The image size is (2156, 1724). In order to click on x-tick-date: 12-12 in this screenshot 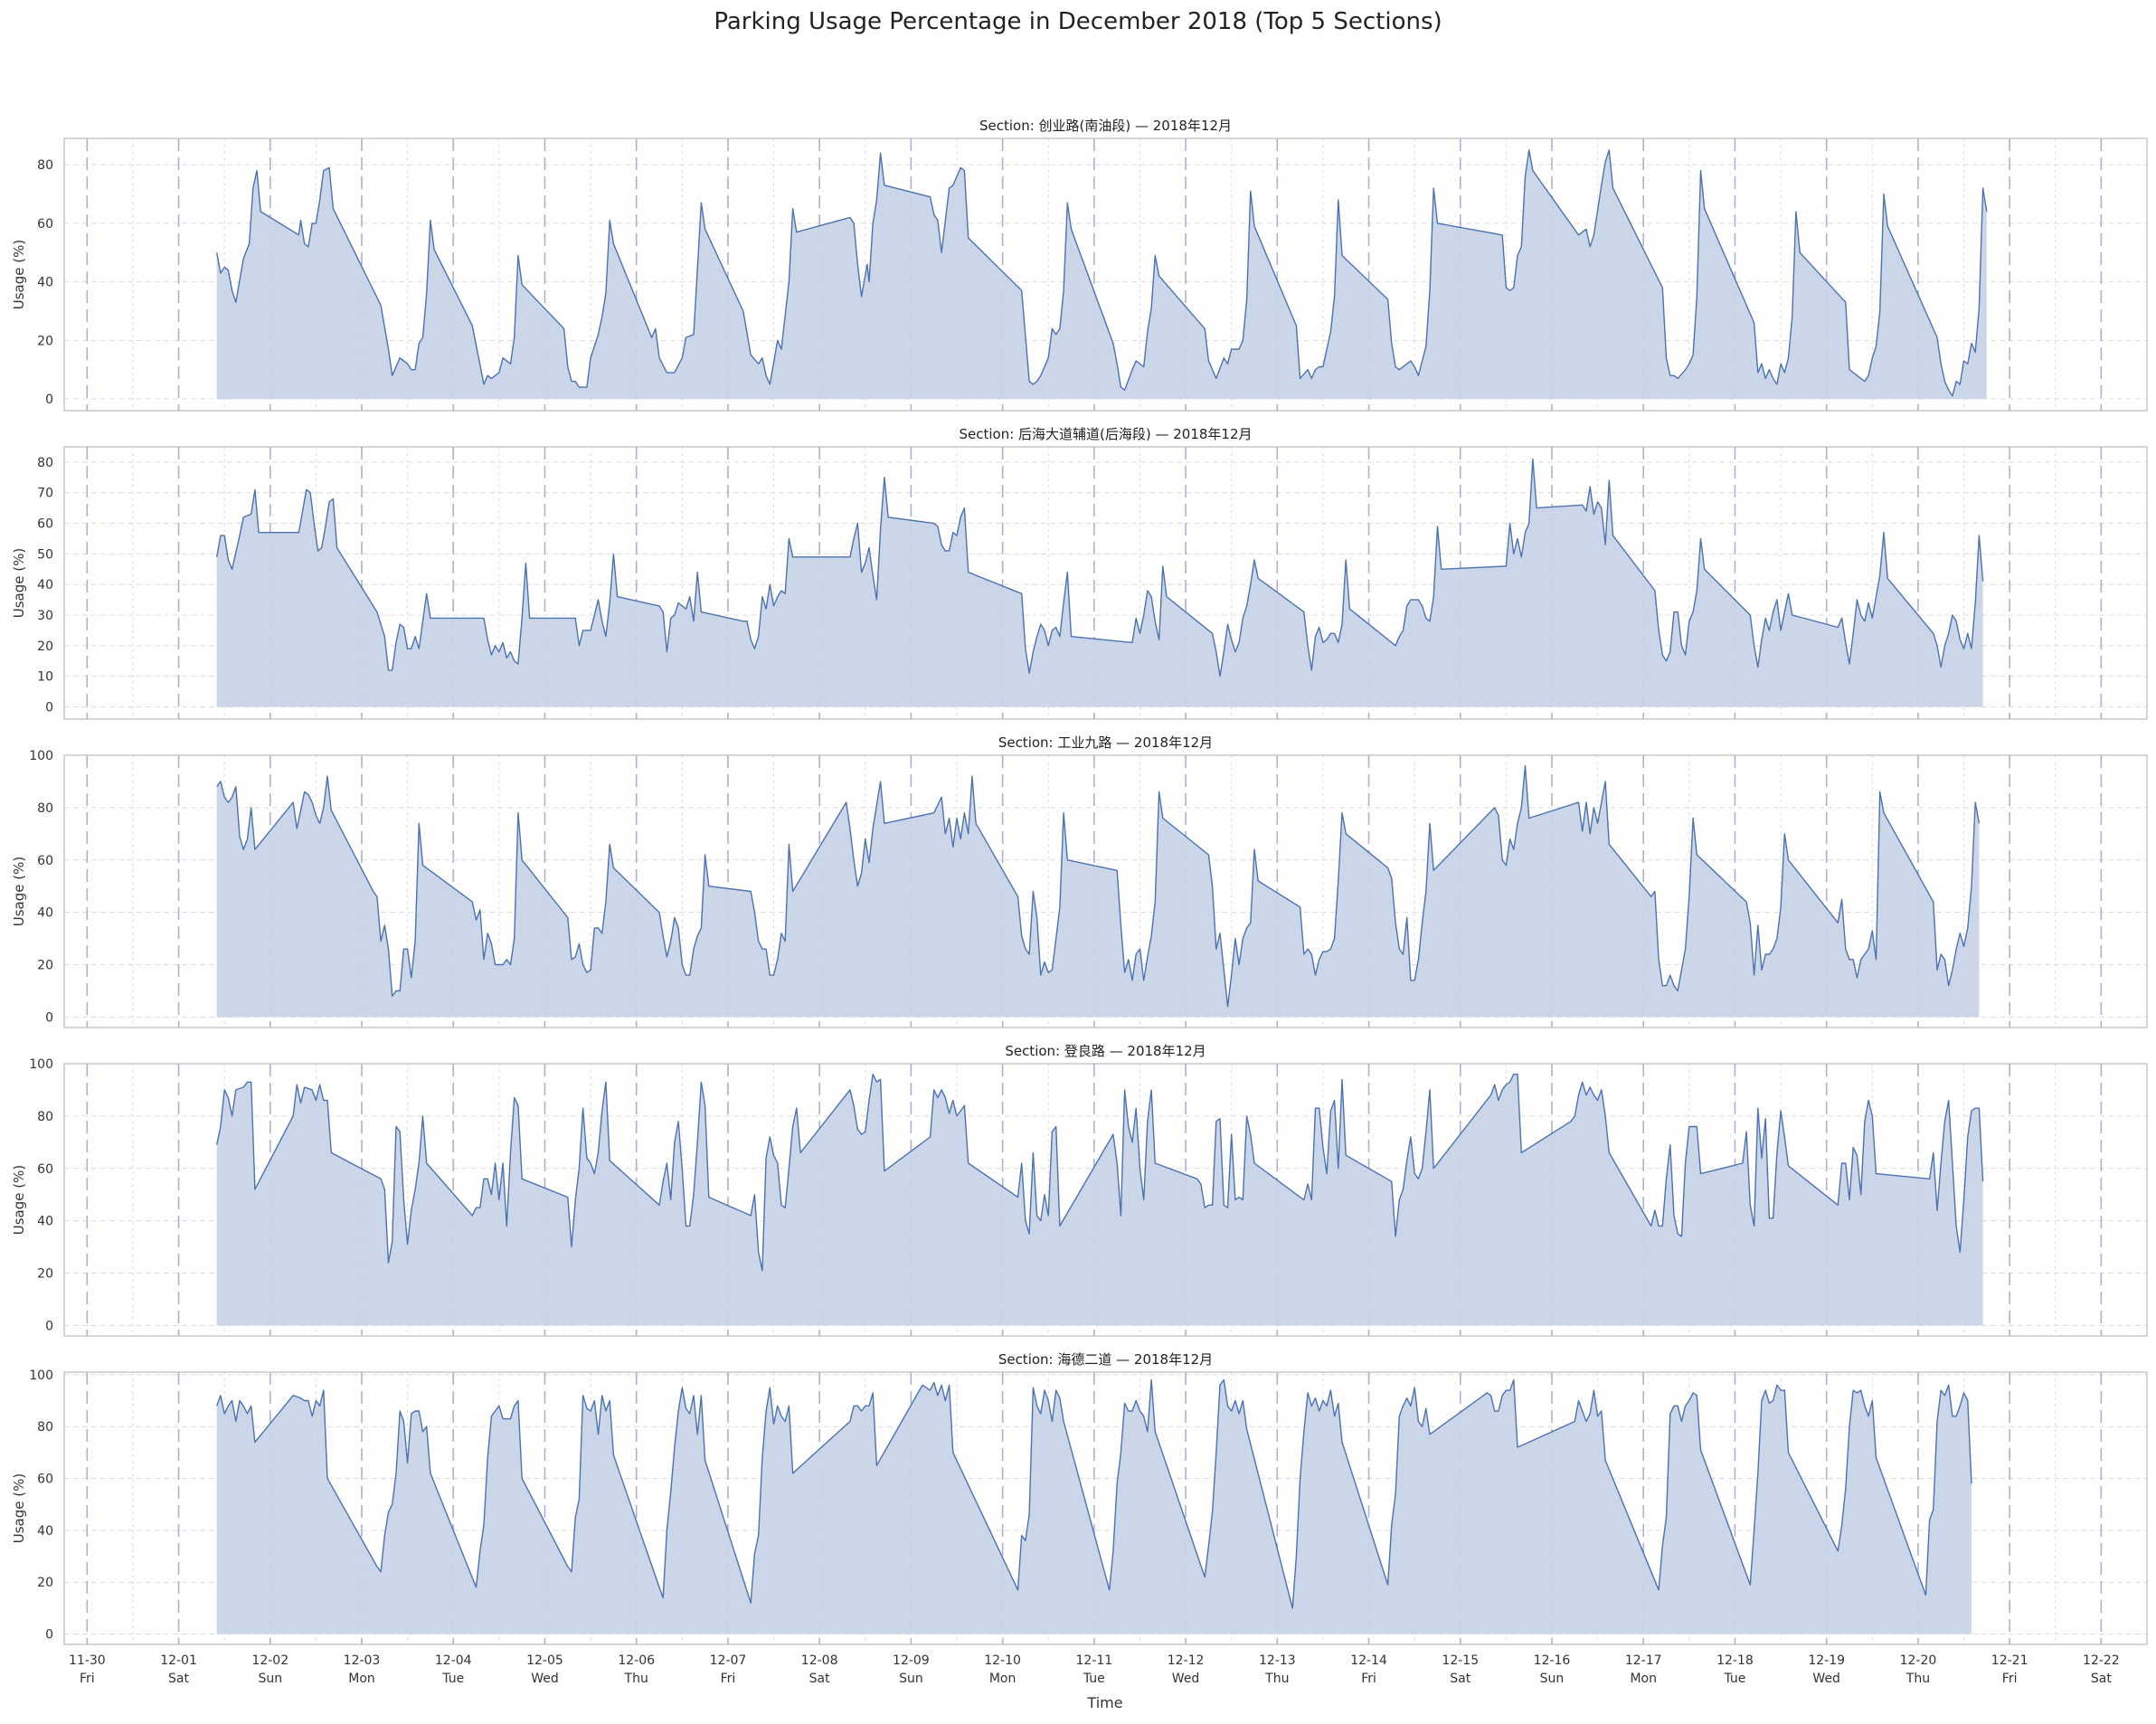, I will do `click(1186, 1660)`.